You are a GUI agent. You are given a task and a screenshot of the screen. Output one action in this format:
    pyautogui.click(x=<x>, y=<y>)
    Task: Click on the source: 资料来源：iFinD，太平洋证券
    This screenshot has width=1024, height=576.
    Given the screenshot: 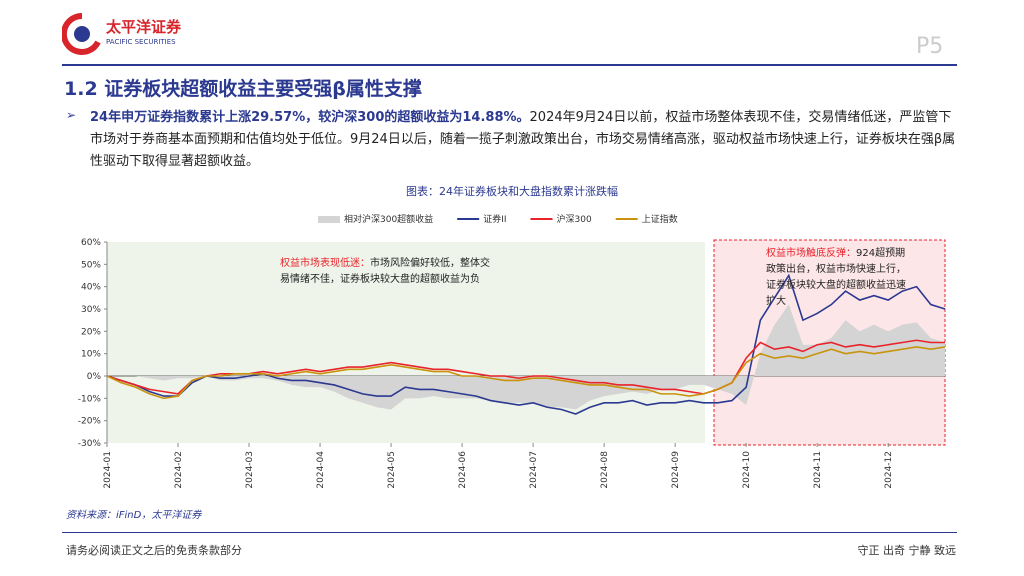 What is the action you would take?
    pyautogui.click(x=134, y=515)
    